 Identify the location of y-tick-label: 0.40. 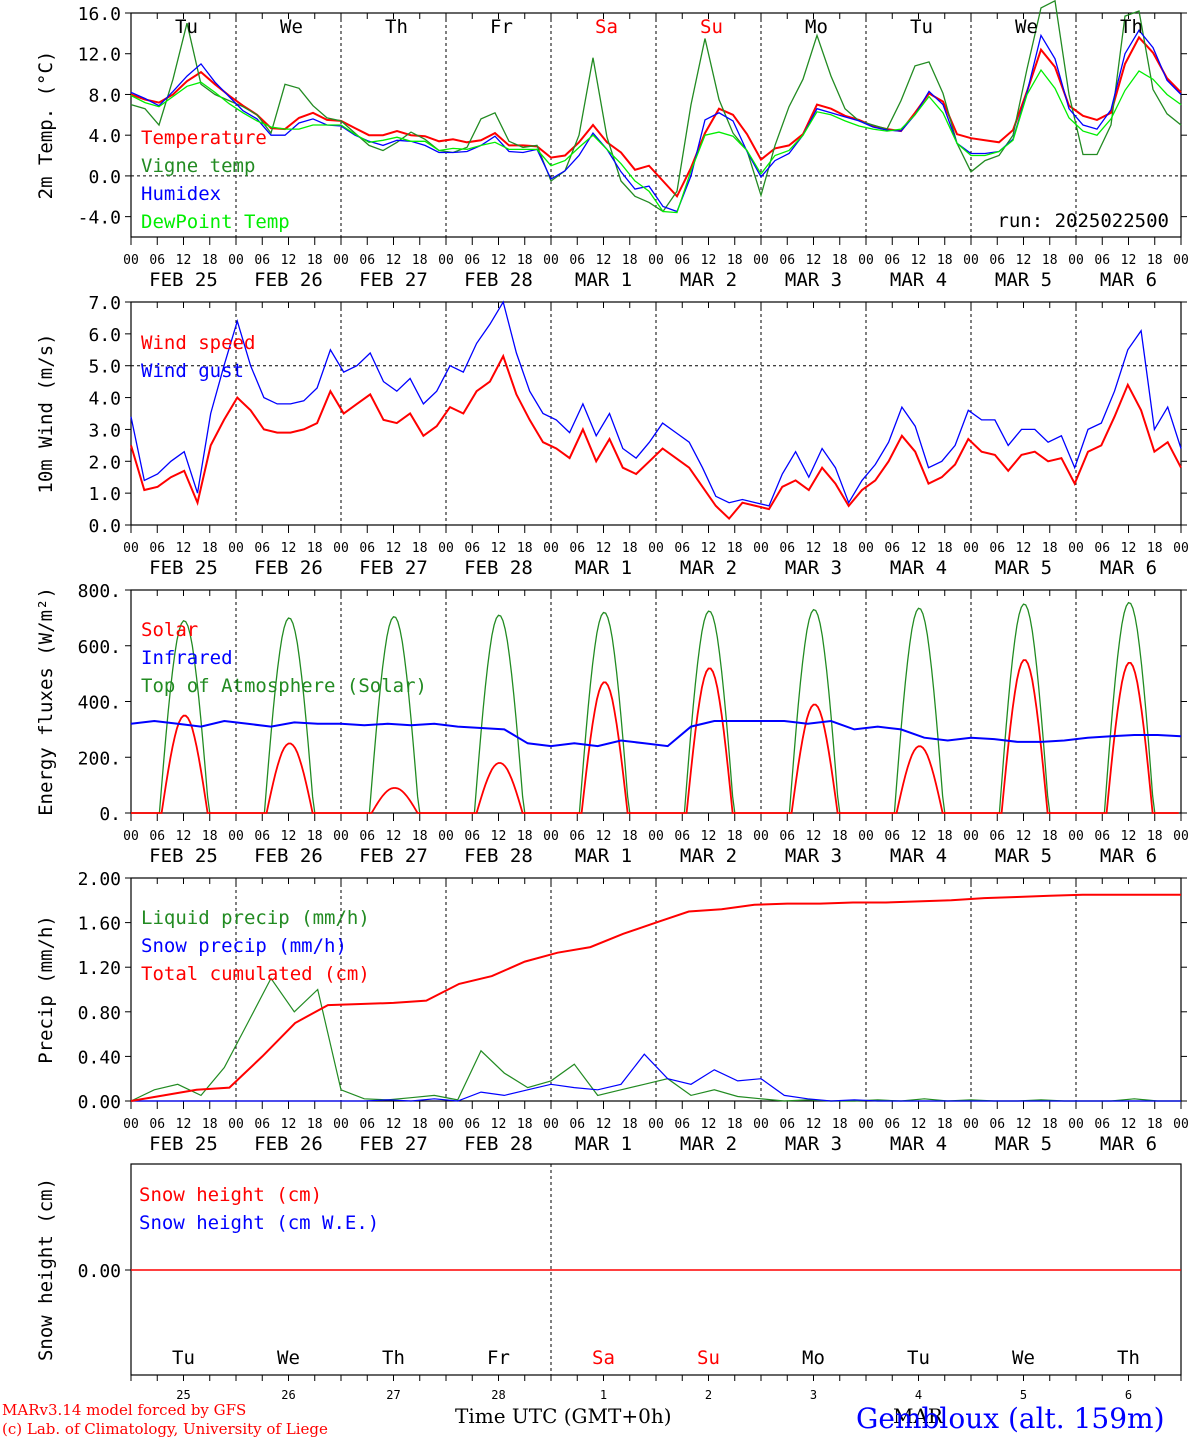
(99, 1057).